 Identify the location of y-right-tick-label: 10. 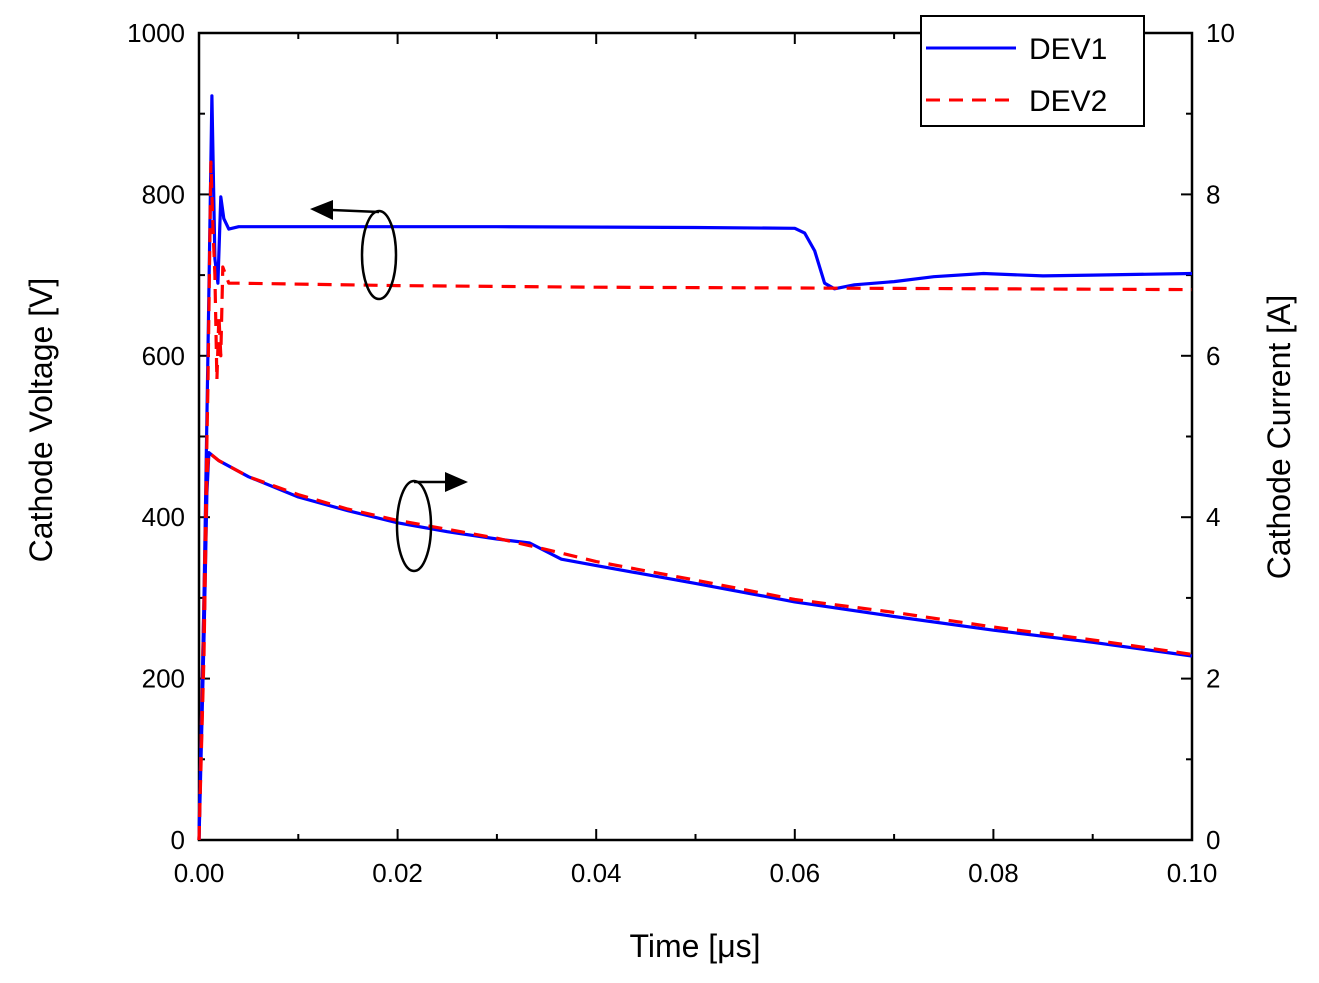
(1220, 33).